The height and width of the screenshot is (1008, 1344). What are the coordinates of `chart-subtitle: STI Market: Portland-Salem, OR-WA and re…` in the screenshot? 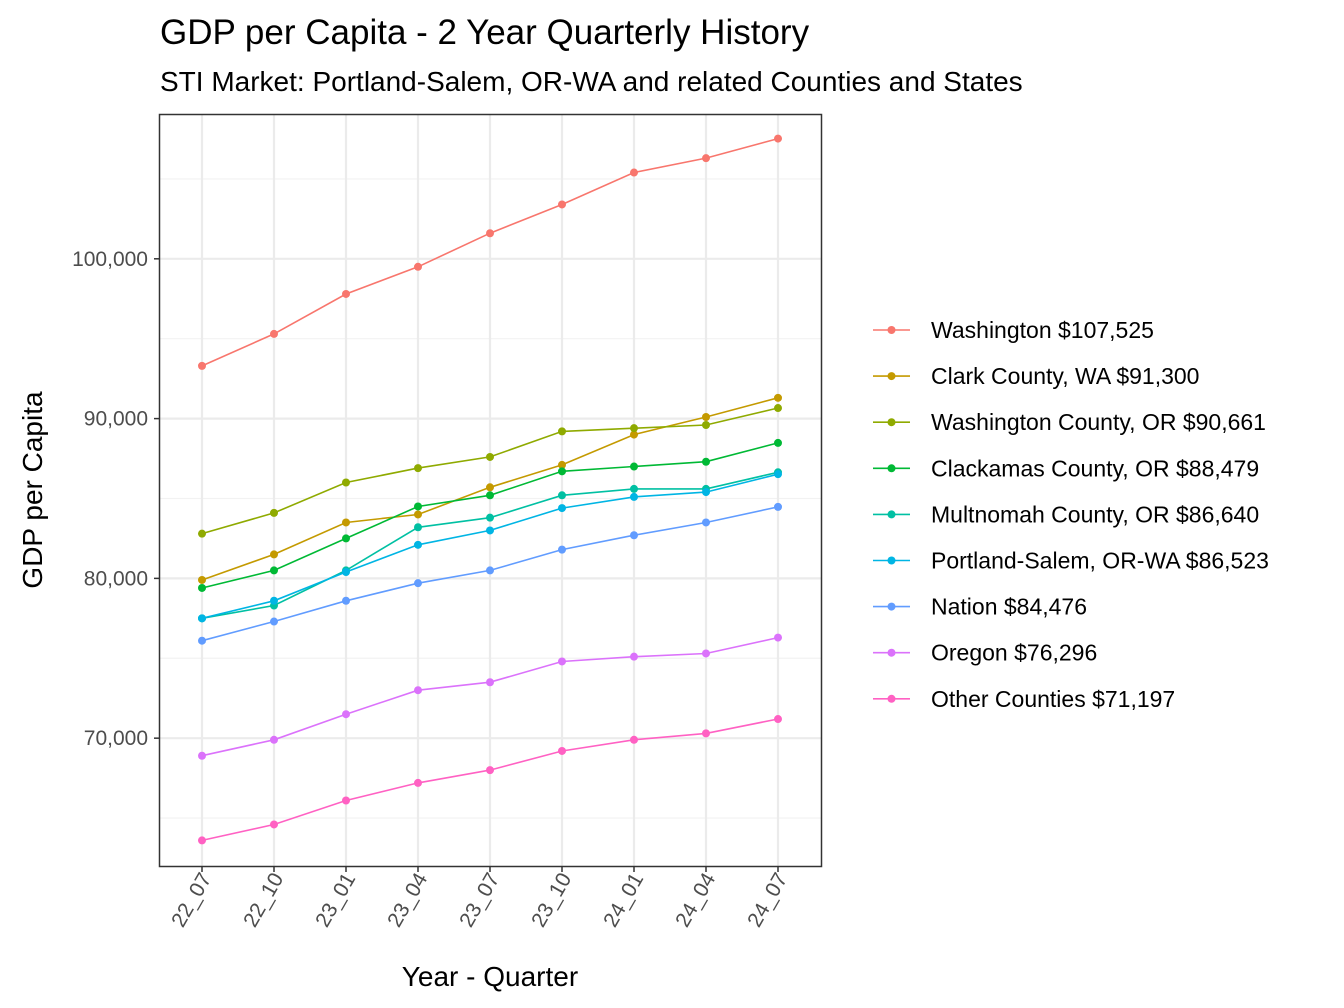 It's located at (591, 81).